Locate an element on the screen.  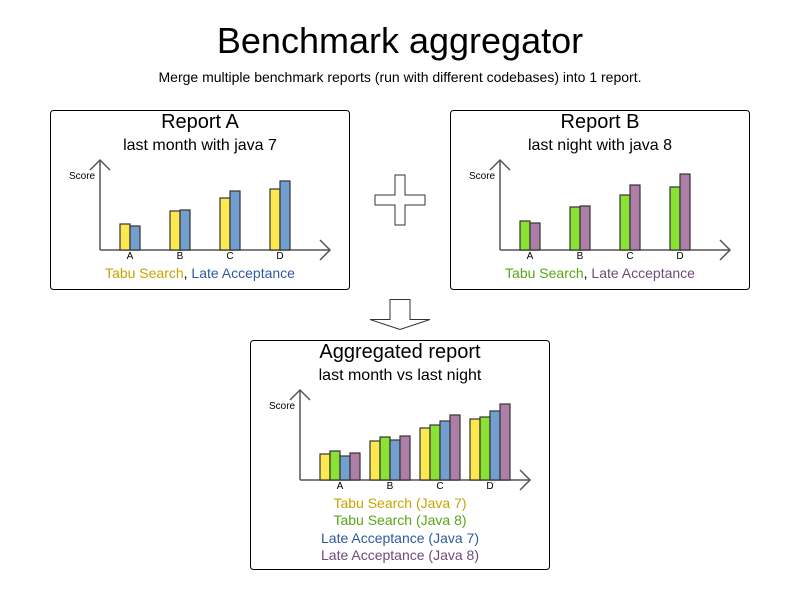
aggregated-report-subtitle: last month vs last night is located at coordinates (400, 375).